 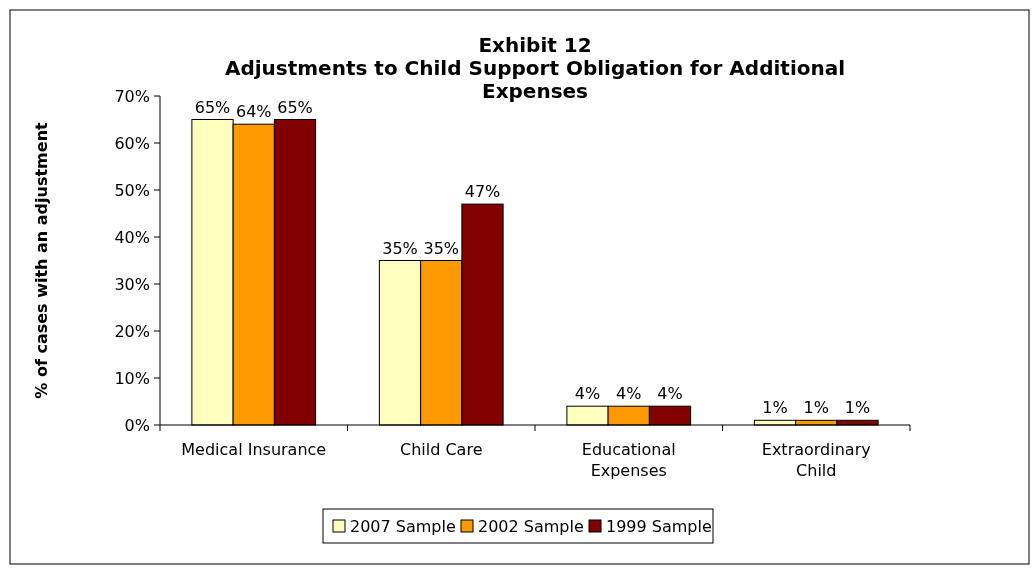 What do you see at coordinates (132, 331) in the screenshot?
I see `y-tick-label: 20%` at bounding box center [132, 331].